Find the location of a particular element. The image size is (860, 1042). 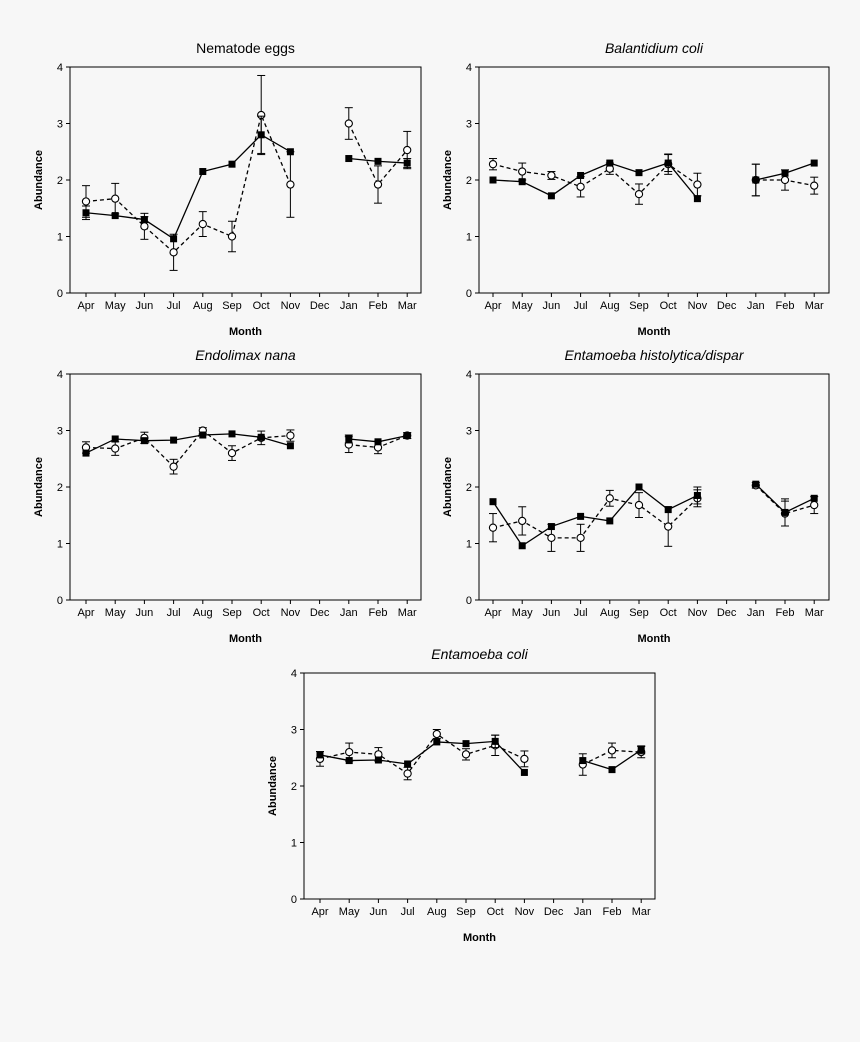

series-open-circle is located at coordinates (246, 172).